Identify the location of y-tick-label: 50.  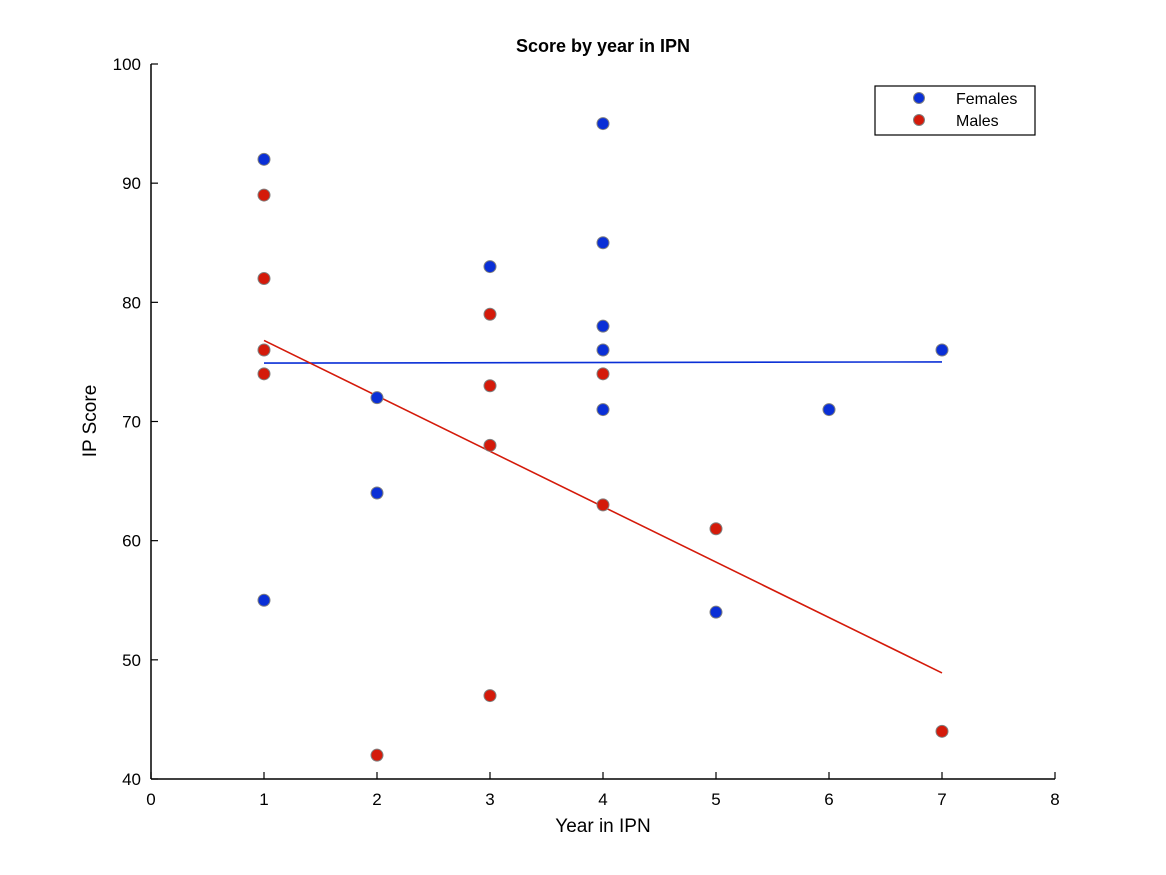
(131, 660).